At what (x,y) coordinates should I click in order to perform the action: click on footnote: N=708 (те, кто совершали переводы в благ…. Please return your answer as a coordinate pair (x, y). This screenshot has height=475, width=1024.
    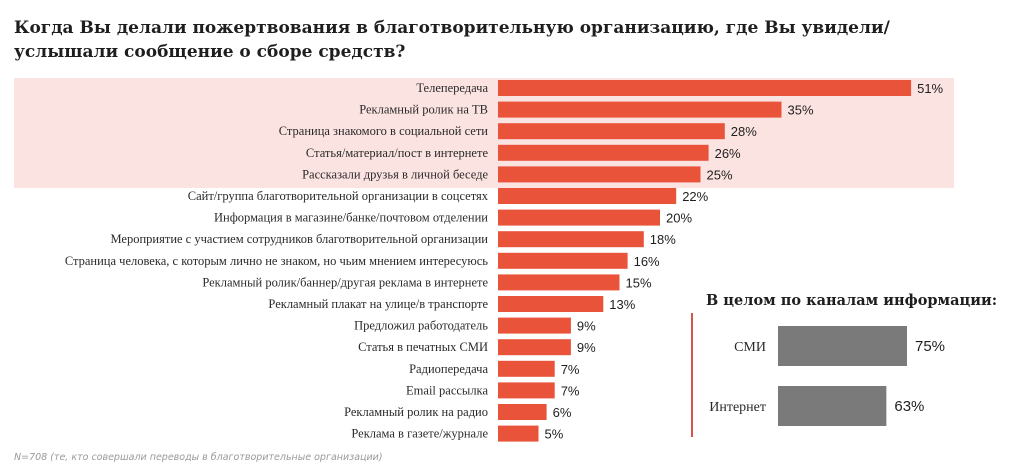
    Looking at the image, I should click on (198, 457).